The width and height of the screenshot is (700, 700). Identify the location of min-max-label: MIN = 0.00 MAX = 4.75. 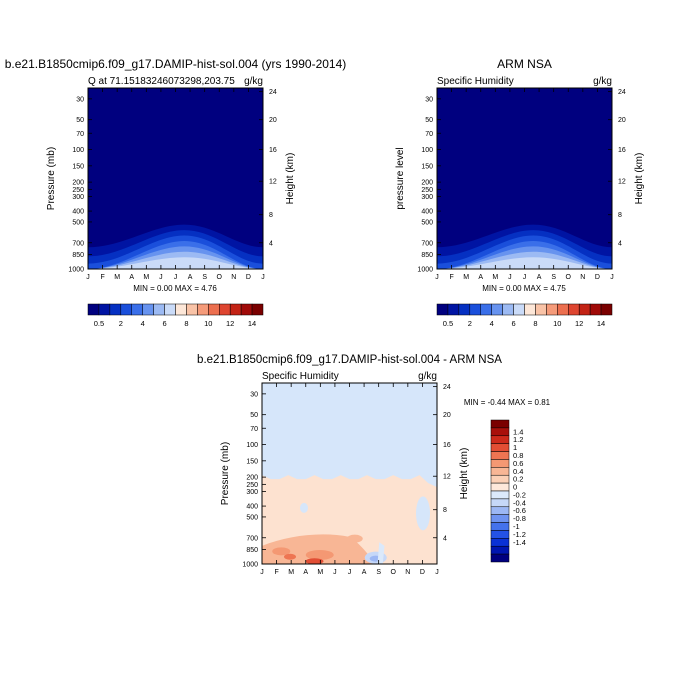
(524, 288).